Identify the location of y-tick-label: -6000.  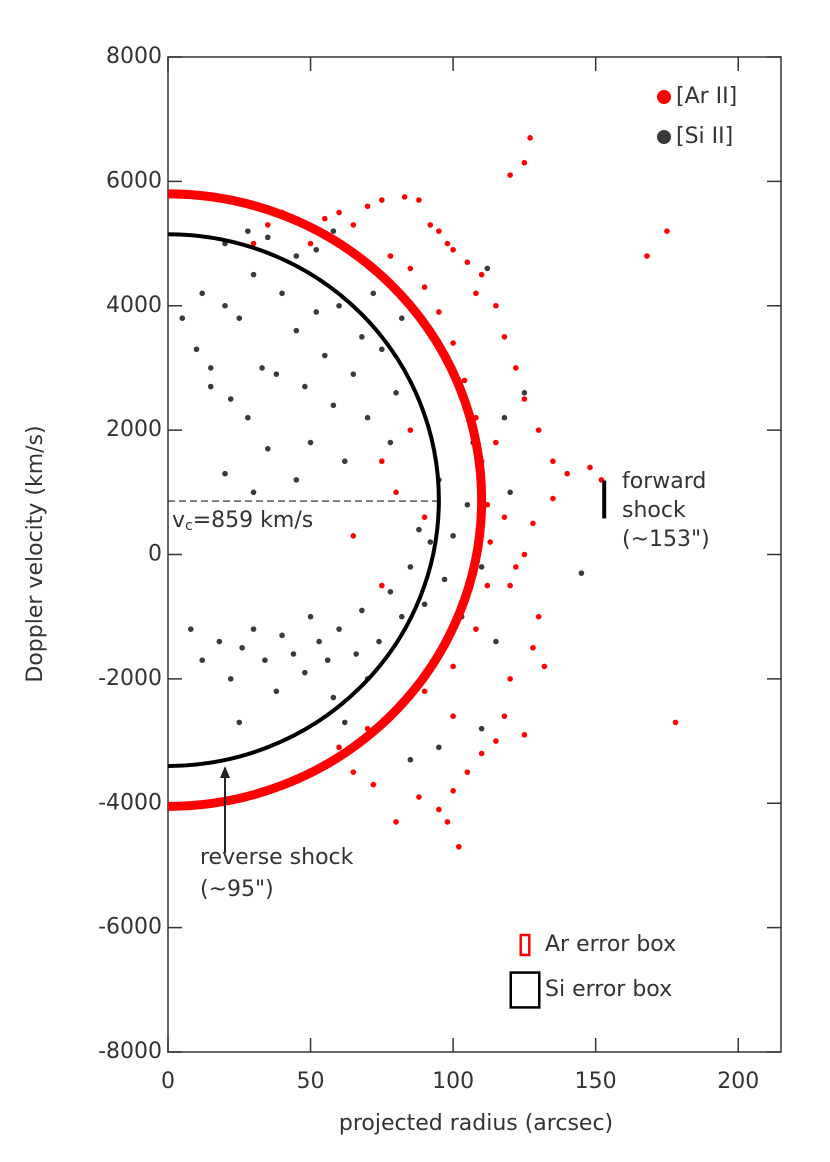
(130, 927).